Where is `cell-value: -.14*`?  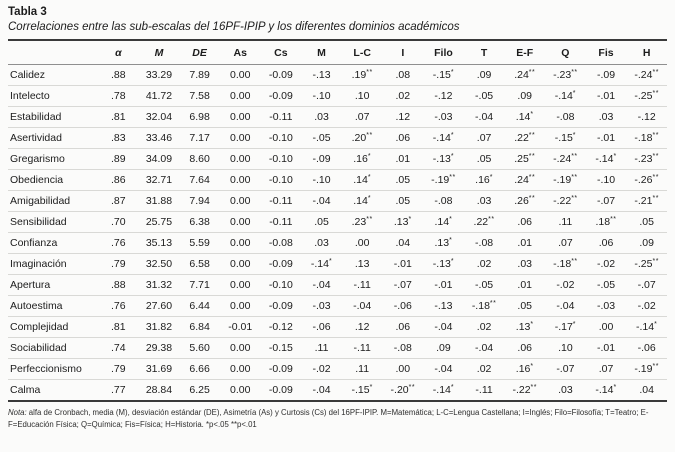
cell-value: -.14* is located at coordinates (443, 390).